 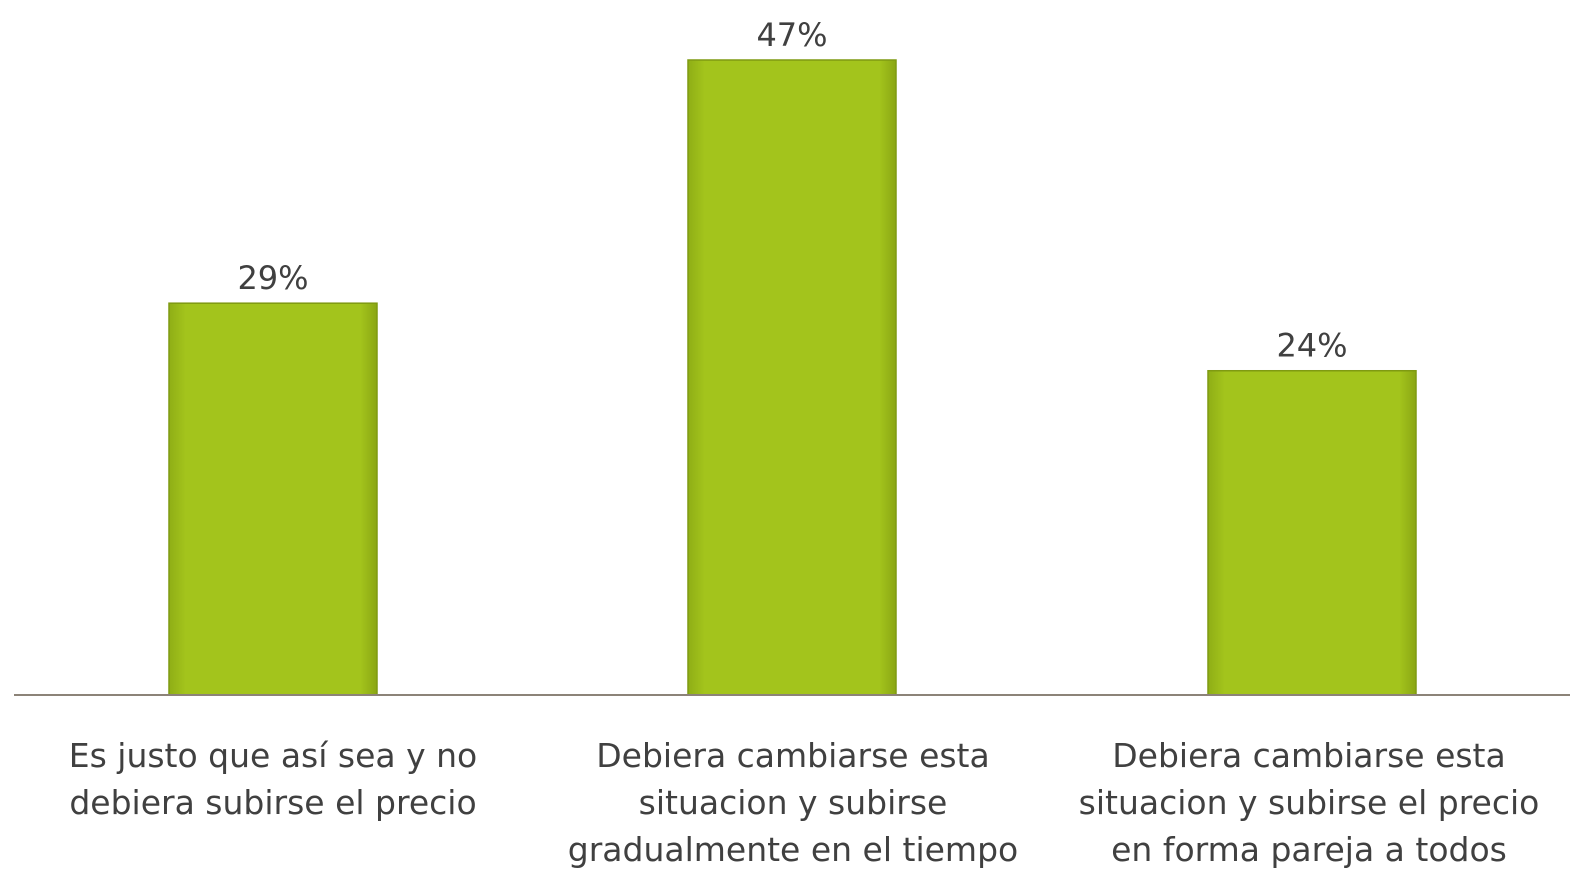 I want to click on value-label: 24%, so click(x=1311, y=346).